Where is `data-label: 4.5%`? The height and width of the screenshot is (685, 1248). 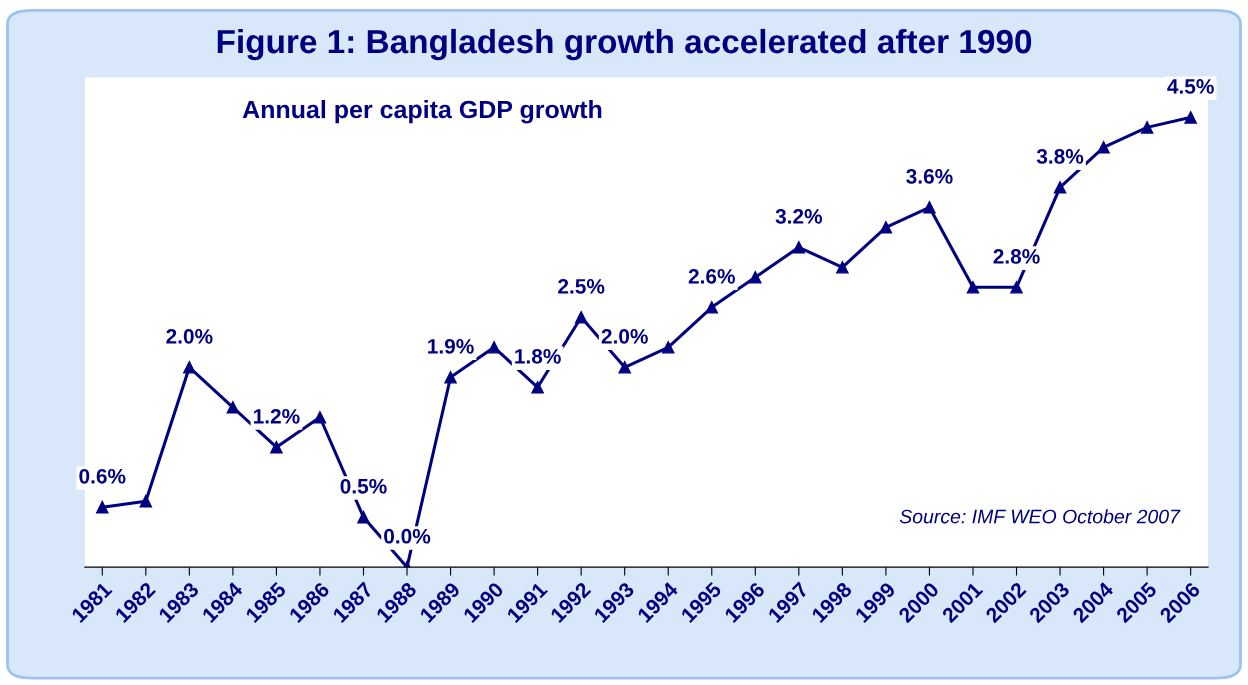
data-label: 4.5% is located at coordinates (1190, 86).